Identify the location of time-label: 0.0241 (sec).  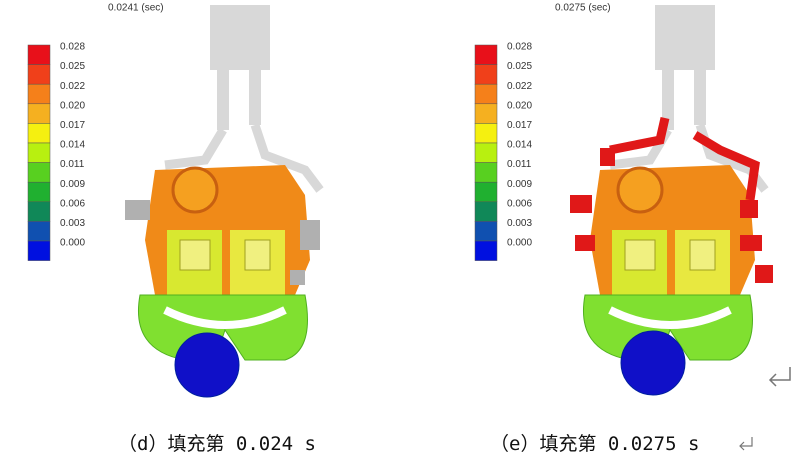
(136, 8).